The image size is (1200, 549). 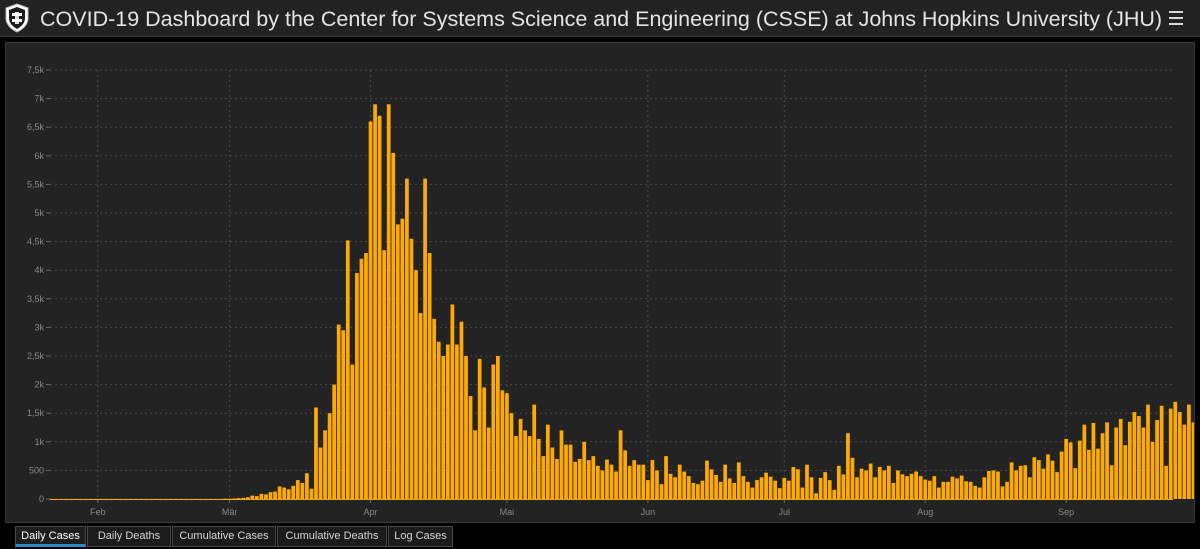 I want to click on y-tick-label: 4,5k, so click(x=36, y=242).